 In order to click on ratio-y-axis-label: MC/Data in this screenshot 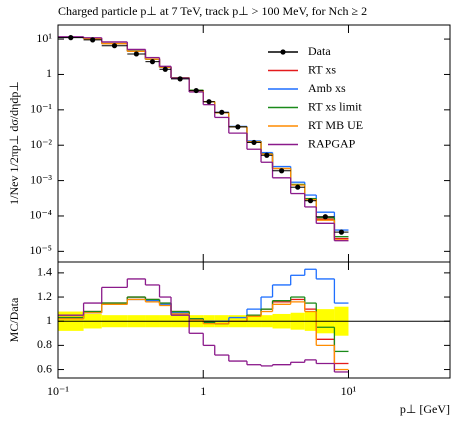, I will do `click(14, 319)`.